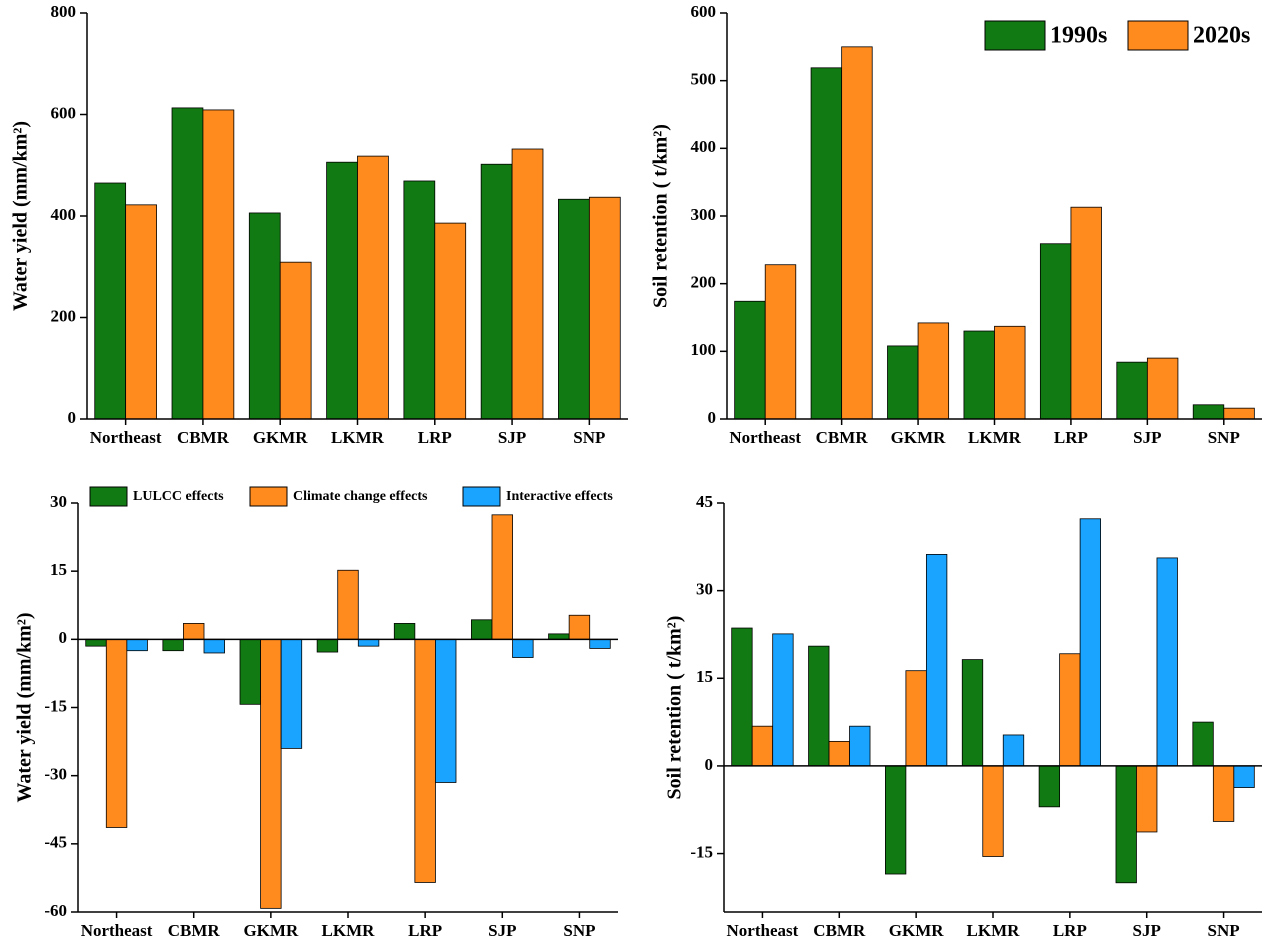 The width and height of the screenshot is (1269, 951). What do you see at coordinates (55, 910) in the screenshot?
I see `y-tick-label: -60` at bounding box center [55, 910].